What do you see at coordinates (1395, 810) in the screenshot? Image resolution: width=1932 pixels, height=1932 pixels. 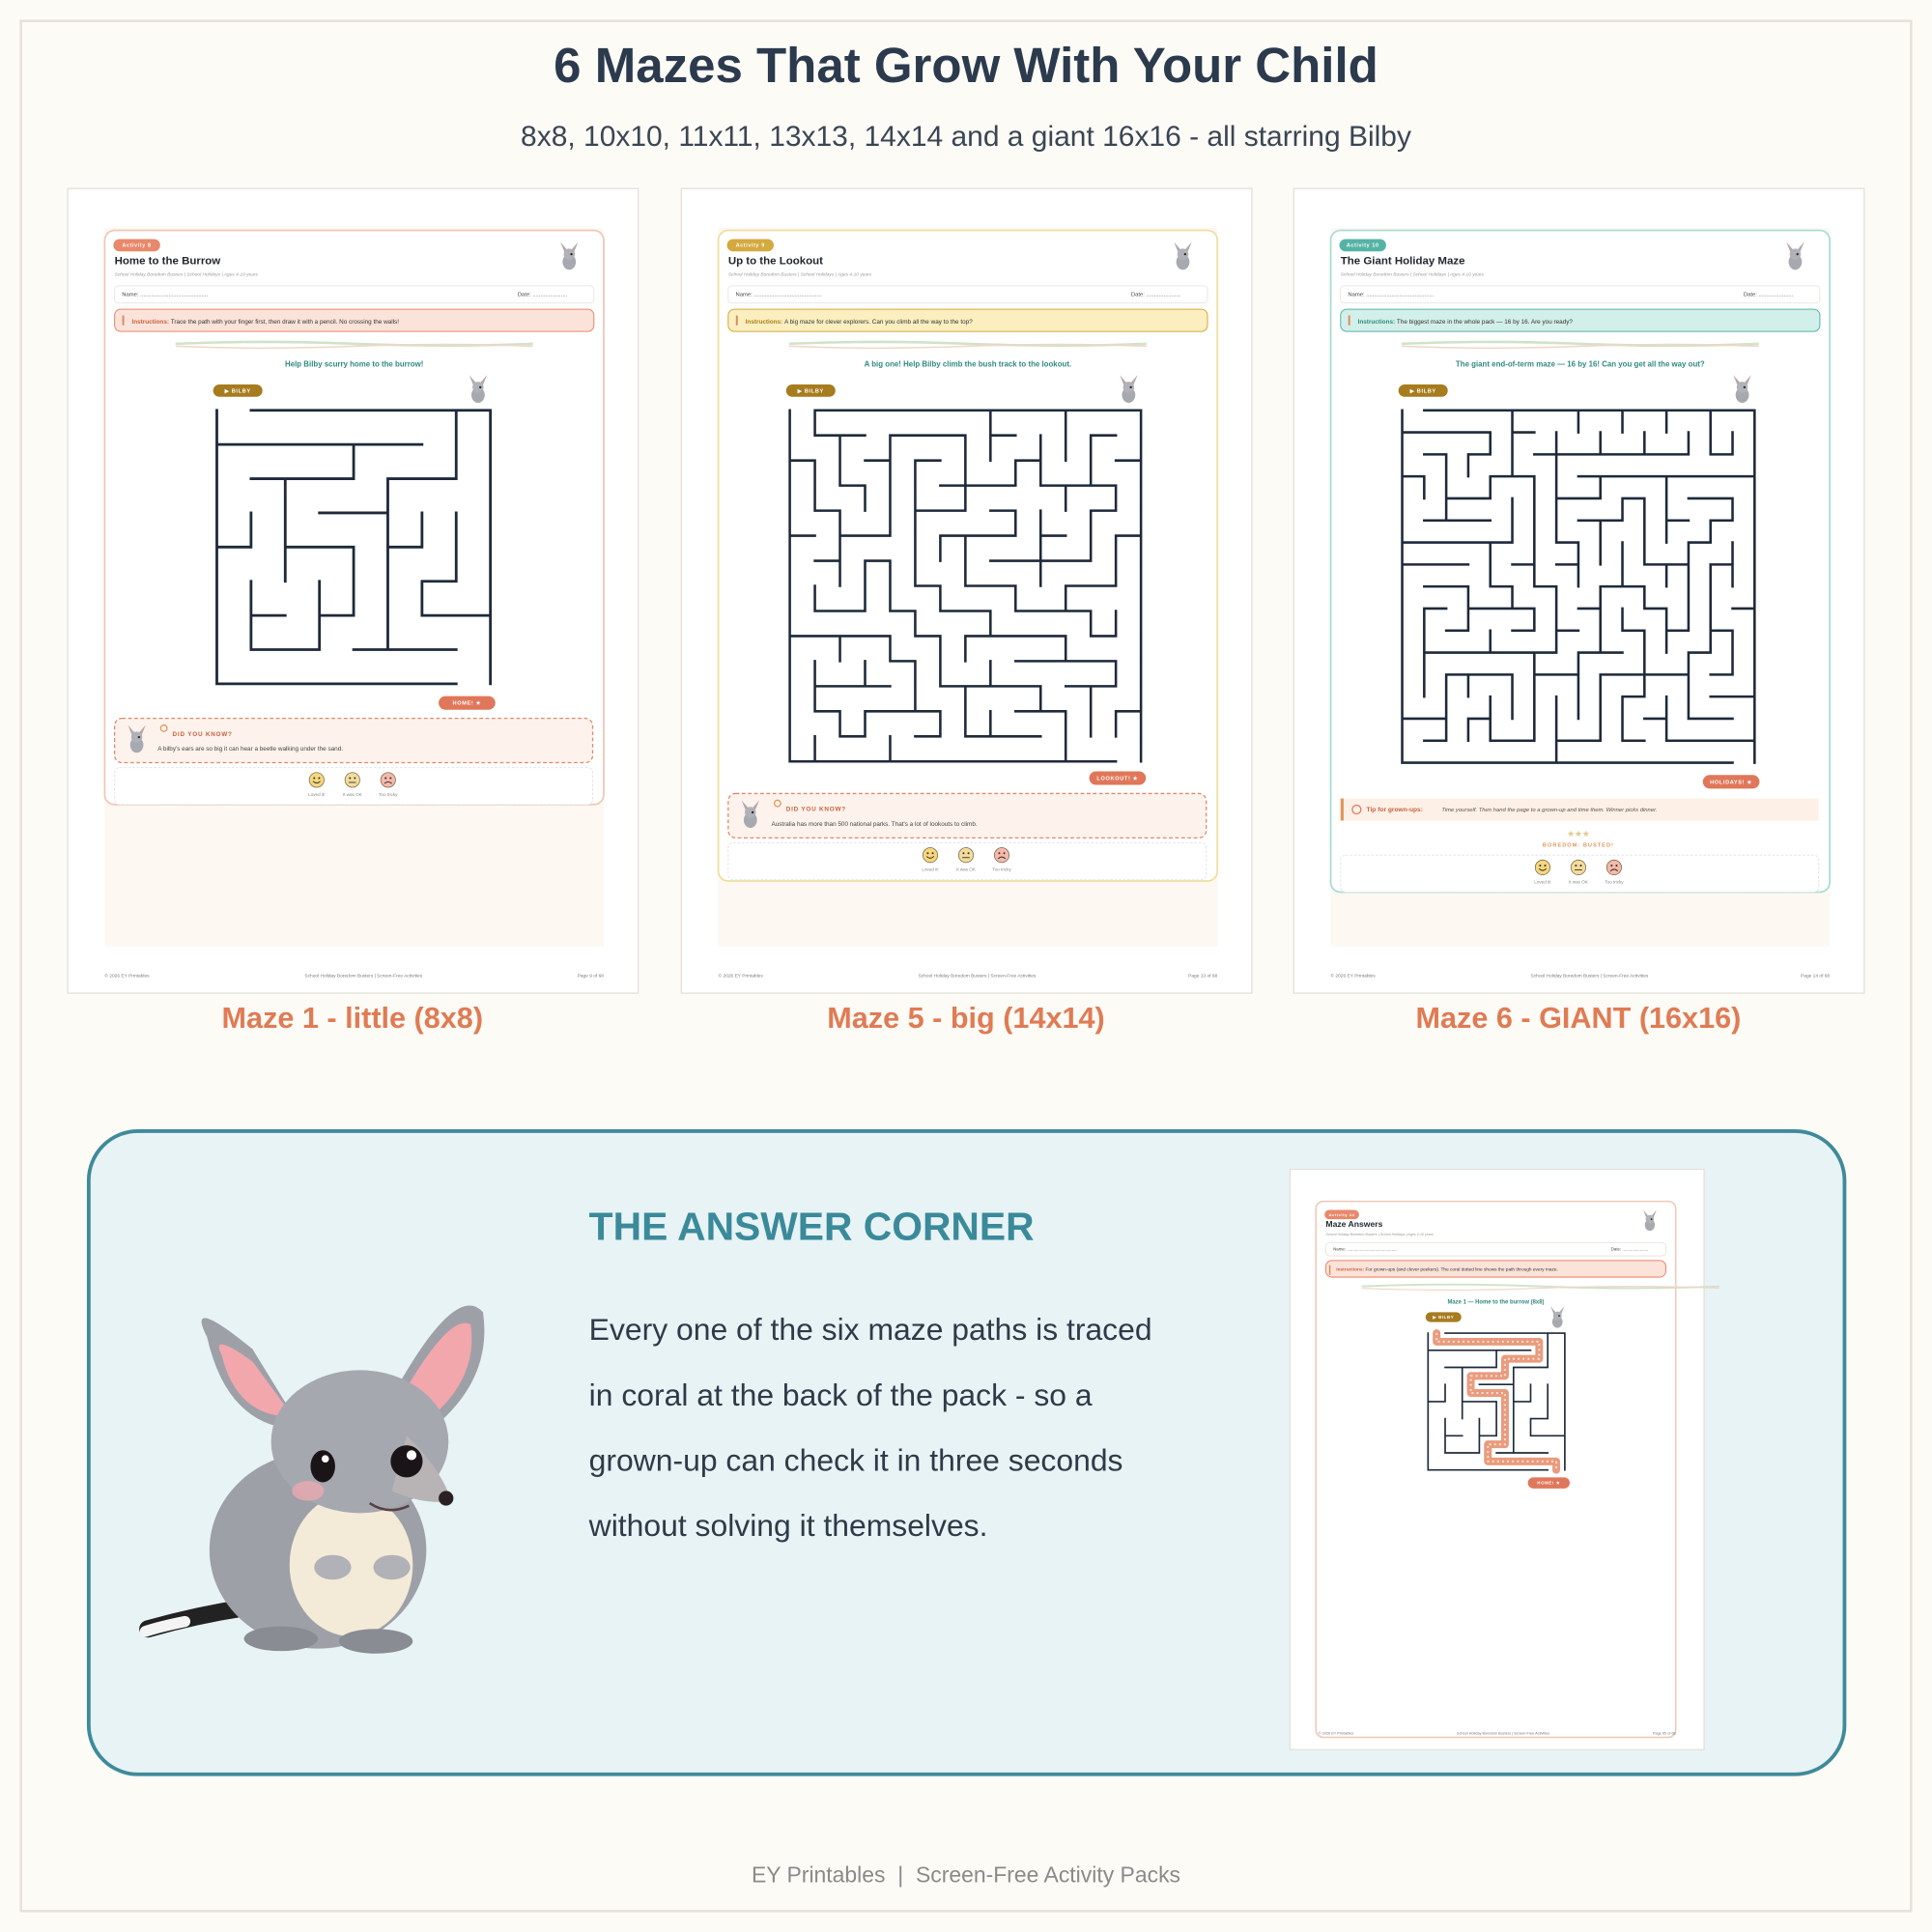 I see `tip-label: Tip for grown-ups:` at bounding box center [1395, 810].